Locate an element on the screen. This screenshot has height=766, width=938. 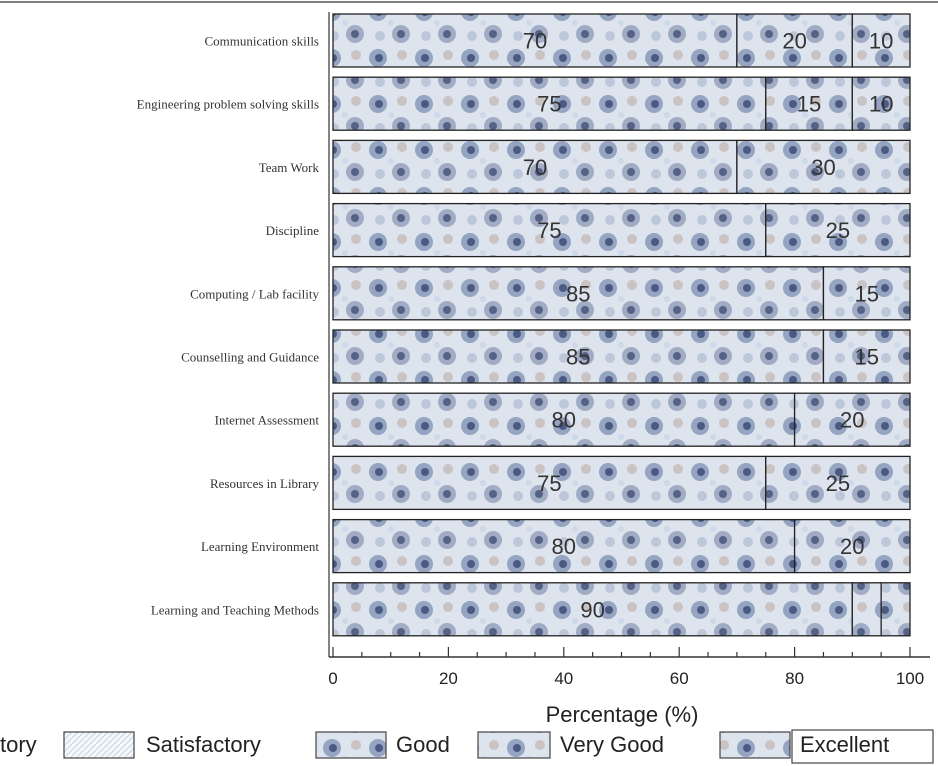
legend-label: Satisfactory is located at coordinates (203, 744).